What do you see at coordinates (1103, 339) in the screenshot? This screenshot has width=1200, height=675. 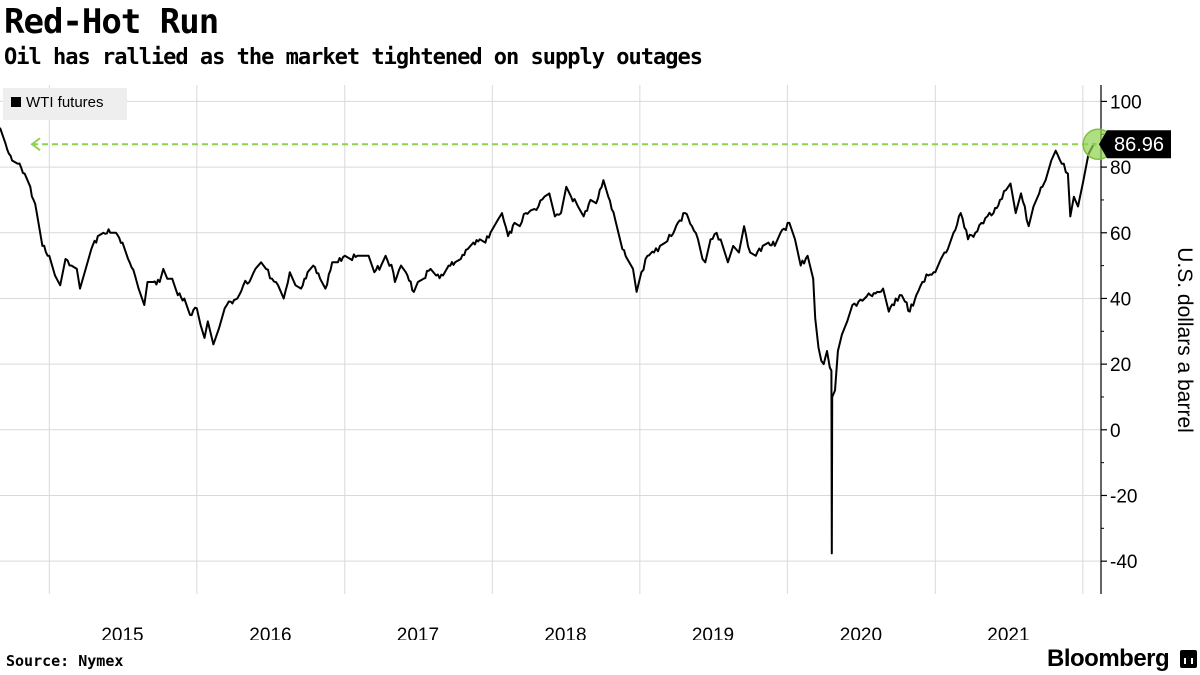 I see `y-axis` at bounding box center [1103, 339].